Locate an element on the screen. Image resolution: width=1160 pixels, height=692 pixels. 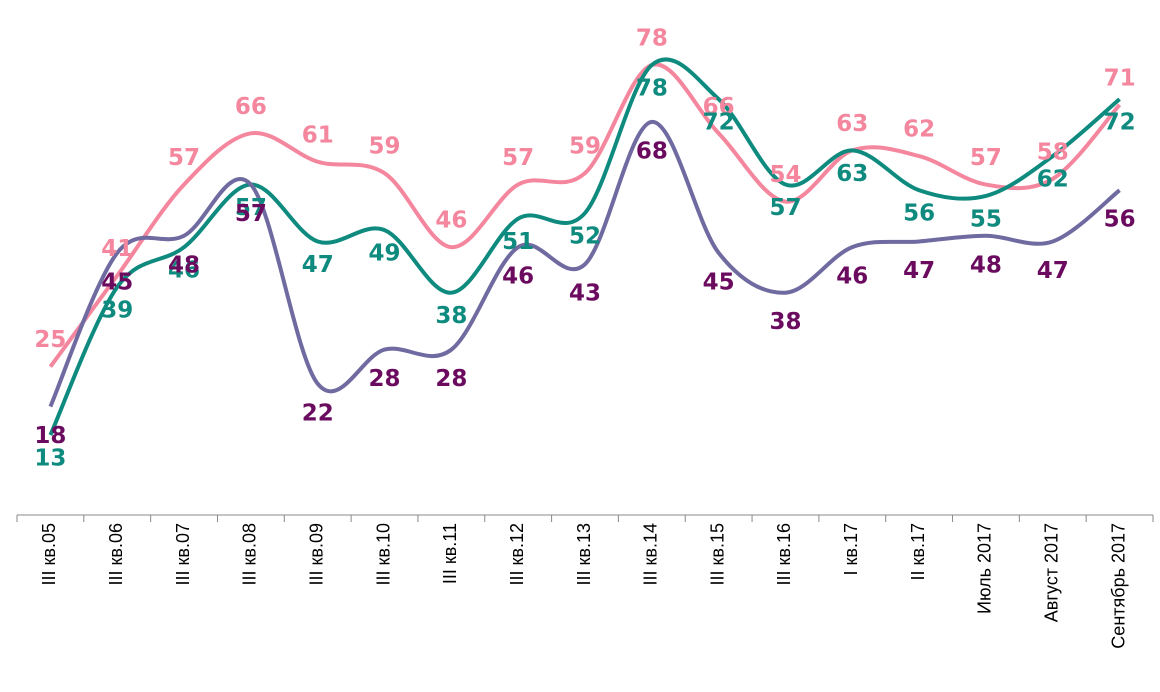
x-tick-label: III кв.05 is located at coordinates (49, 554).